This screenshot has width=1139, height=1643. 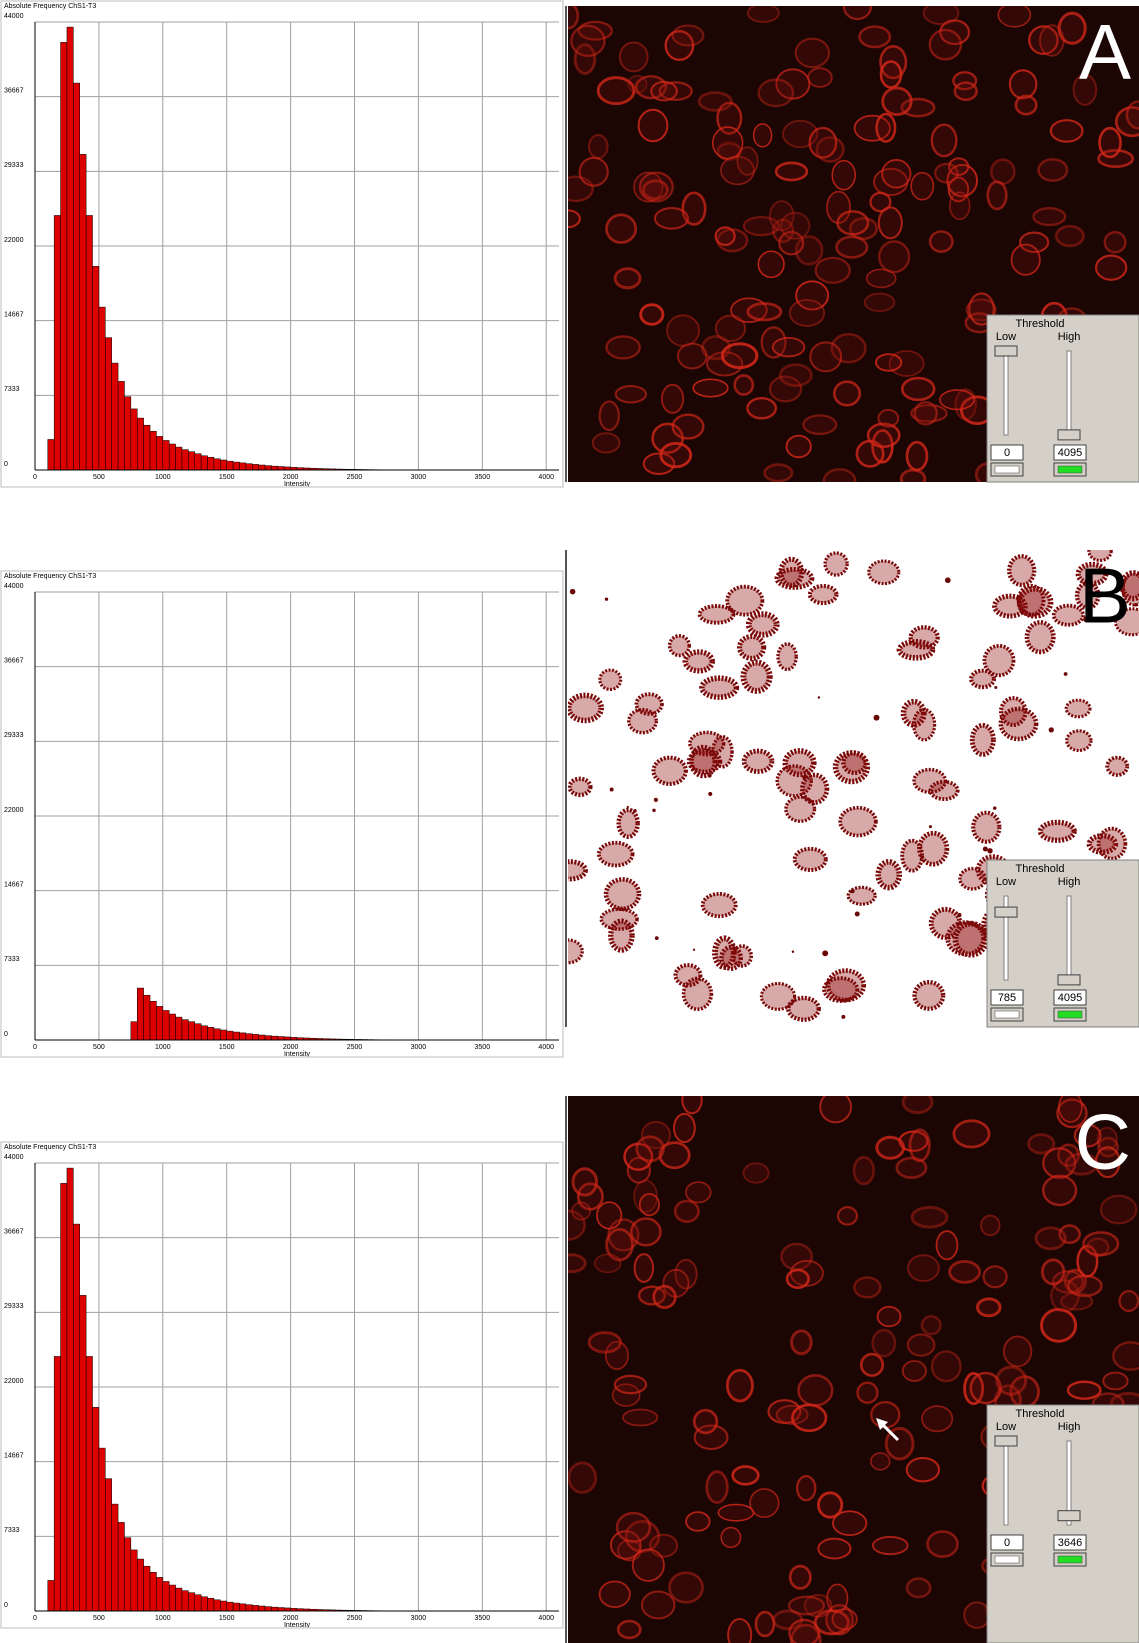 I want to click on y-tick-label: 22000, so click(x=14, y=810).